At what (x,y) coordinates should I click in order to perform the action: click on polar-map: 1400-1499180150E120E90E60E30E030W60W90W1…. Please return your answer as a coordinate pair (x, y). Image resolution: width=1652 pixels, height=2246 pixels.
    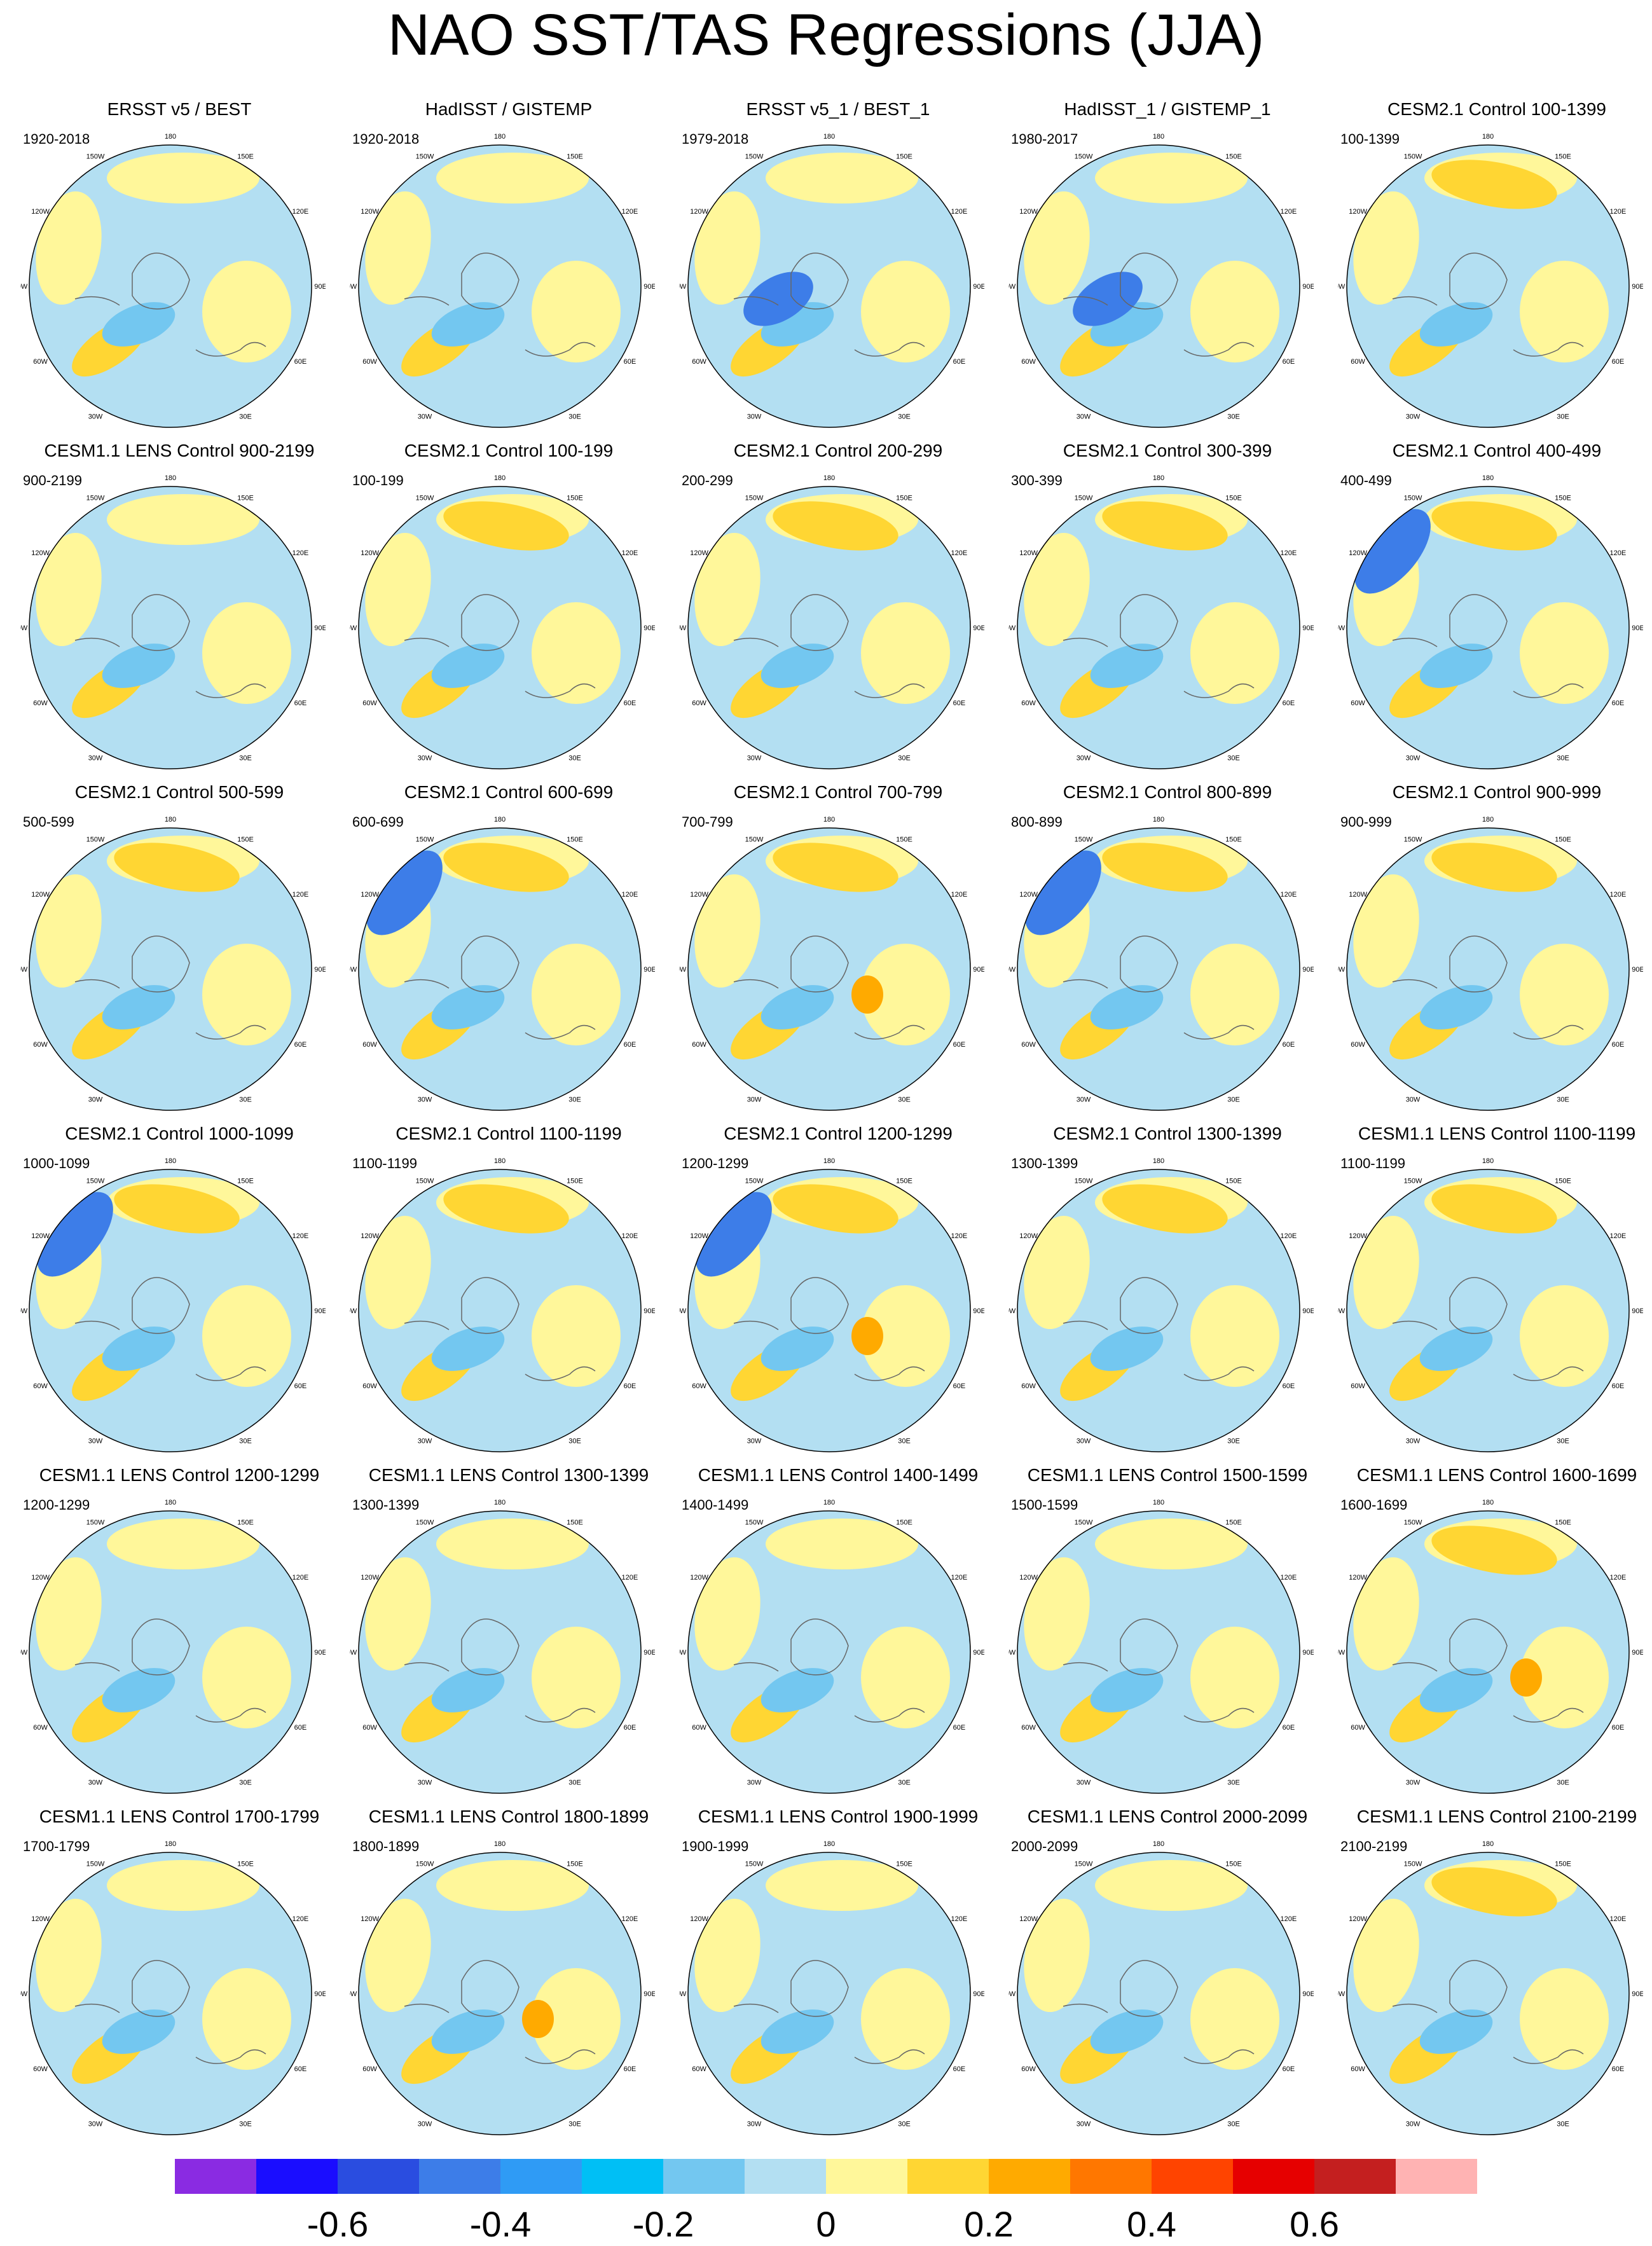
    Looking at the image, I should click on (831, 1646).